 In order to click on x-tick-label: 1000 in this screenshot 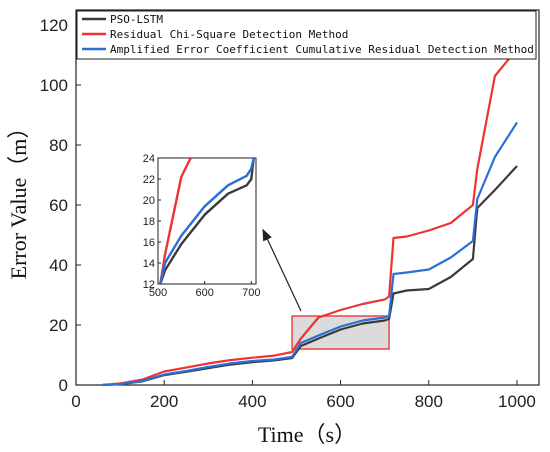, I will do `click(517, 401)`.